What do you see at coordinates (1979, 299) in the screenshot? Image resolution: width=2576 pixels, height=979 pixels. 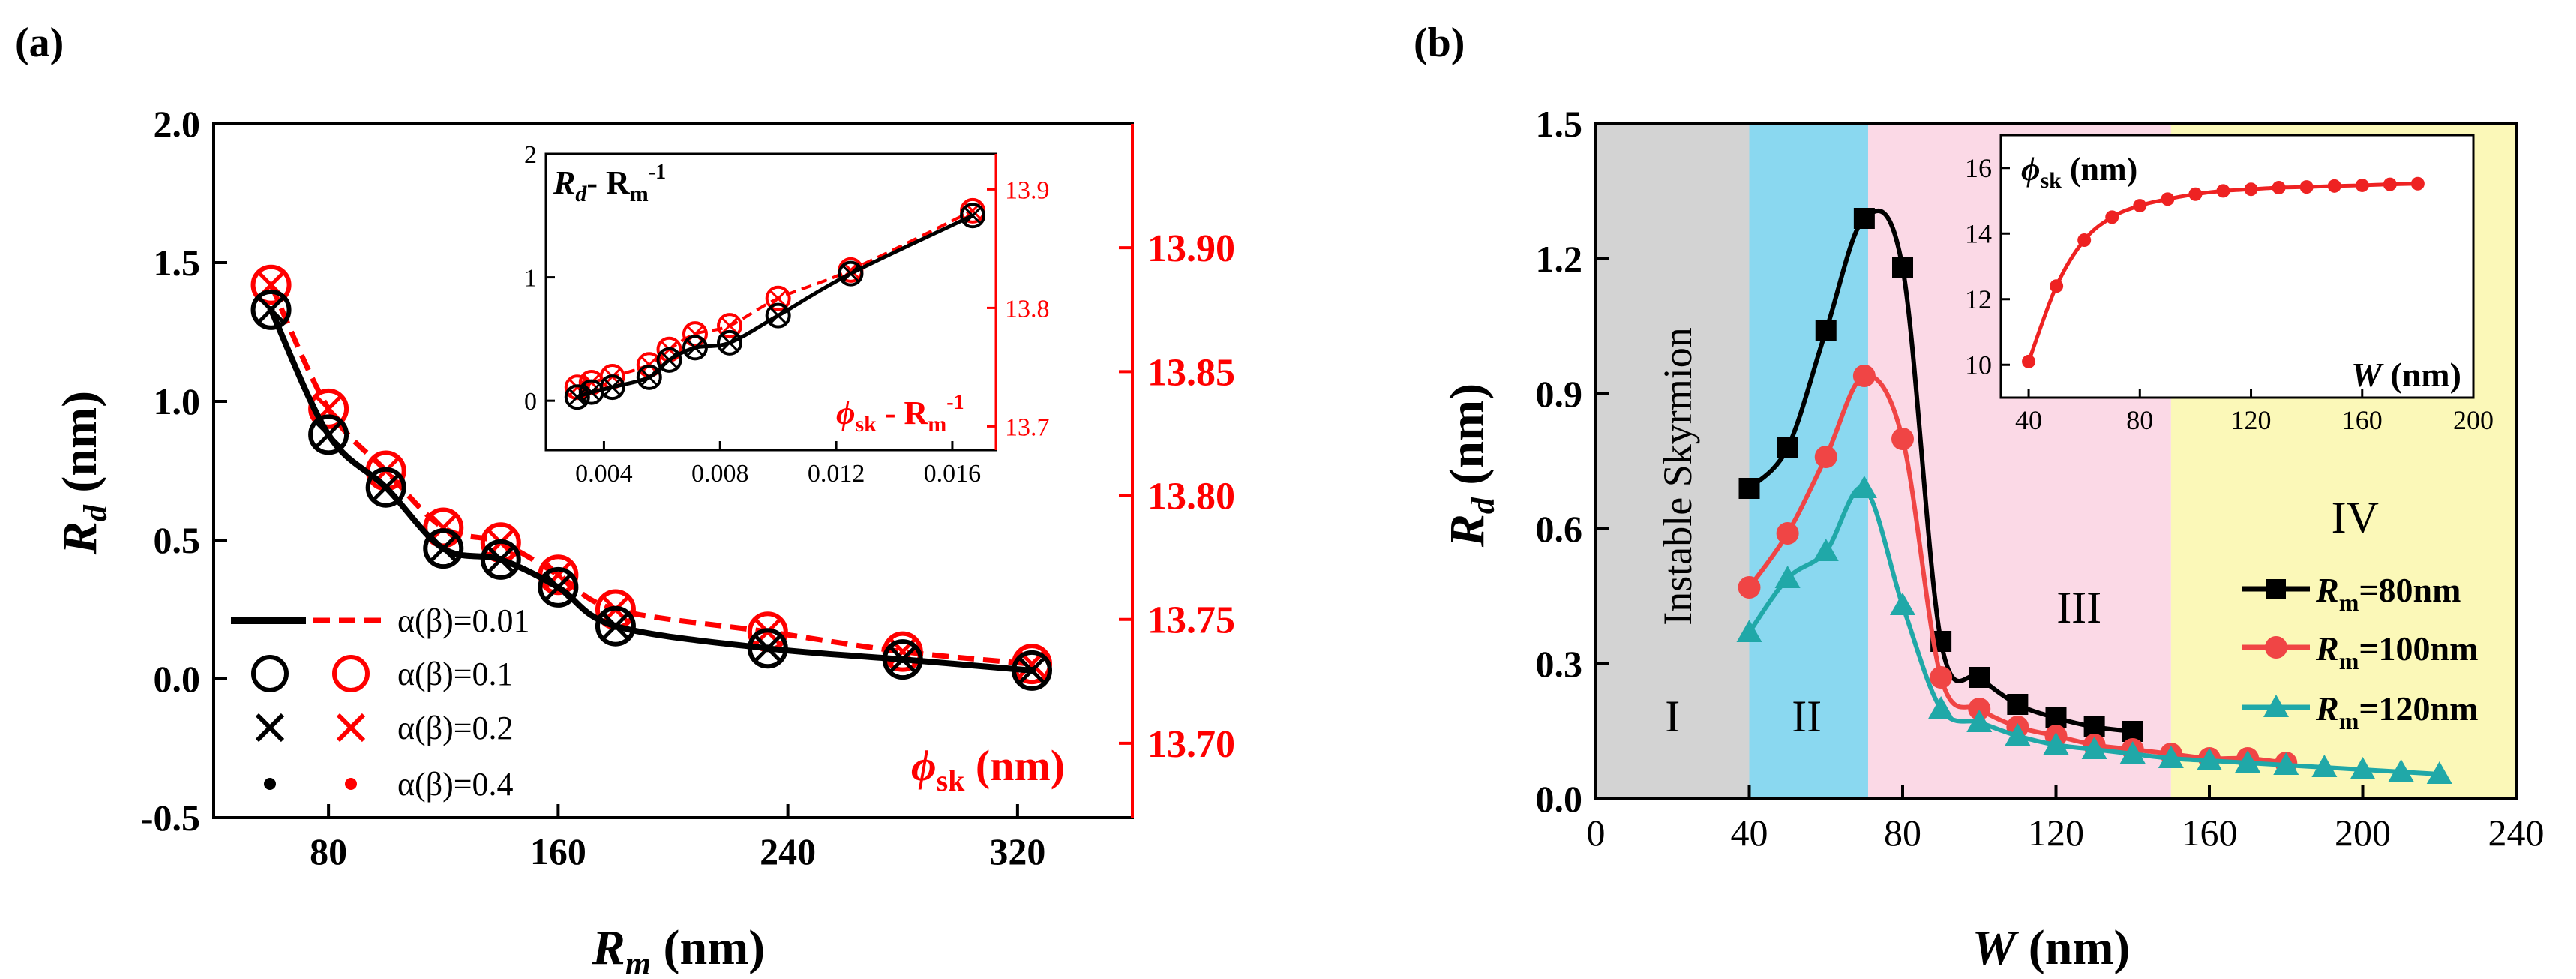 I see `inset-b-y-tick-label: 12` at bounding box center [1979, 299].